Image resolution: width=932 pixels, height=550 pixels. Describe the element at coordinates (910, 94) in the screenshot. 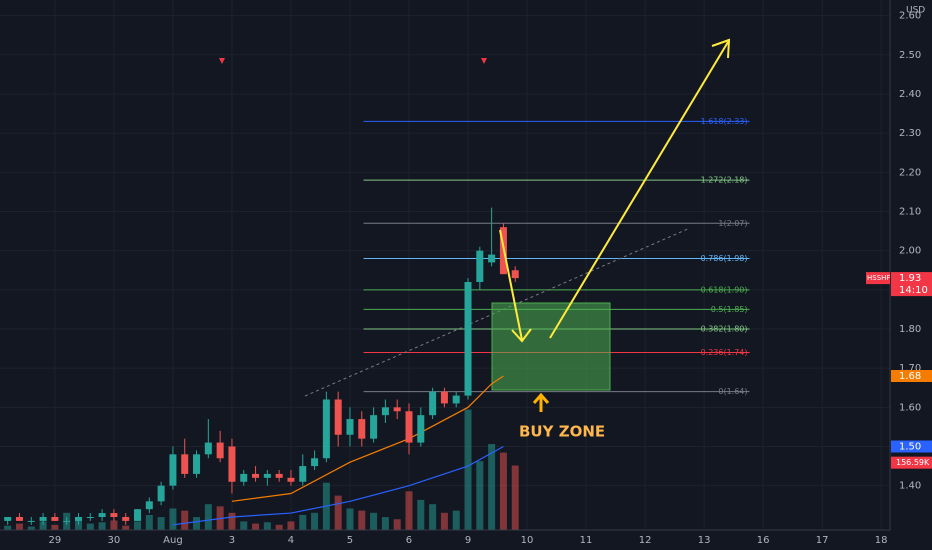

I see `y-tick-label: 2.40` at that location.